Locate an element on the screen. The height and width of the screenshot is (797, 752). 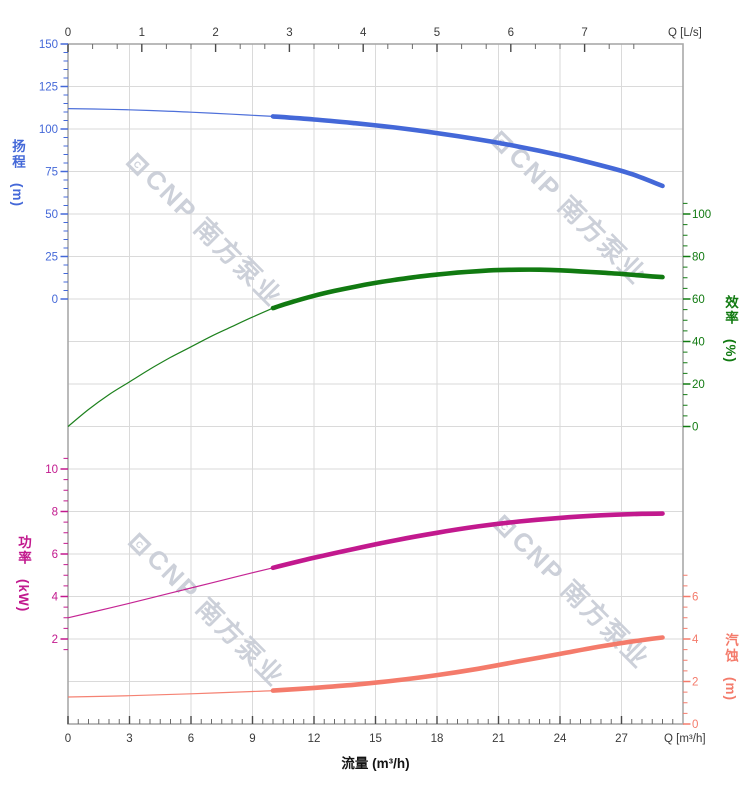
power-axis-tick-label: 6 is located at coordinates (55, 555).